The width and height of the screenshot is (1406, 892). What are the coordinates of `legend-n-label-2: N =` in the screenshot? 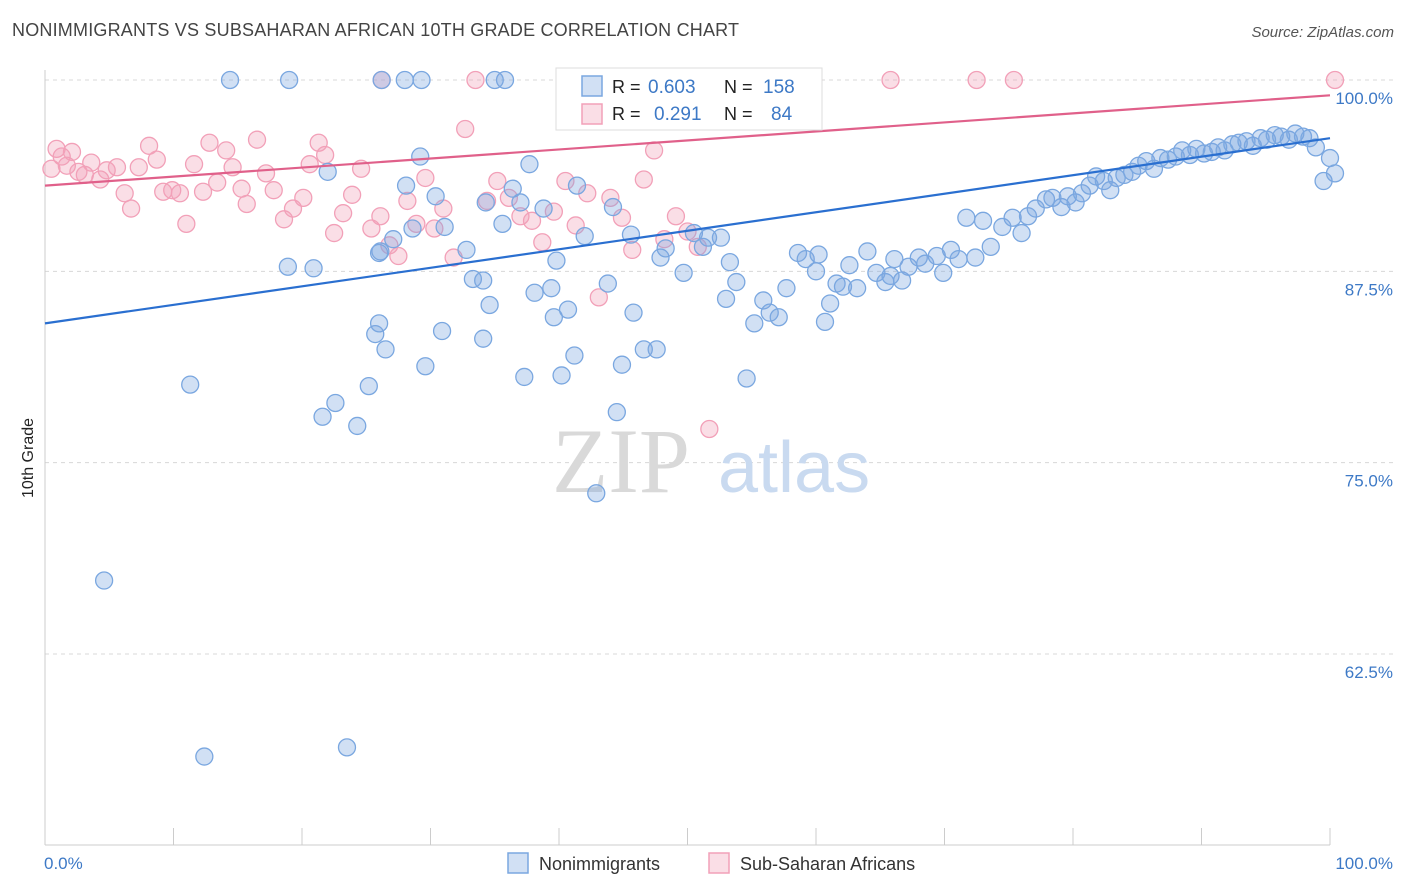 It's located at (738, 114).